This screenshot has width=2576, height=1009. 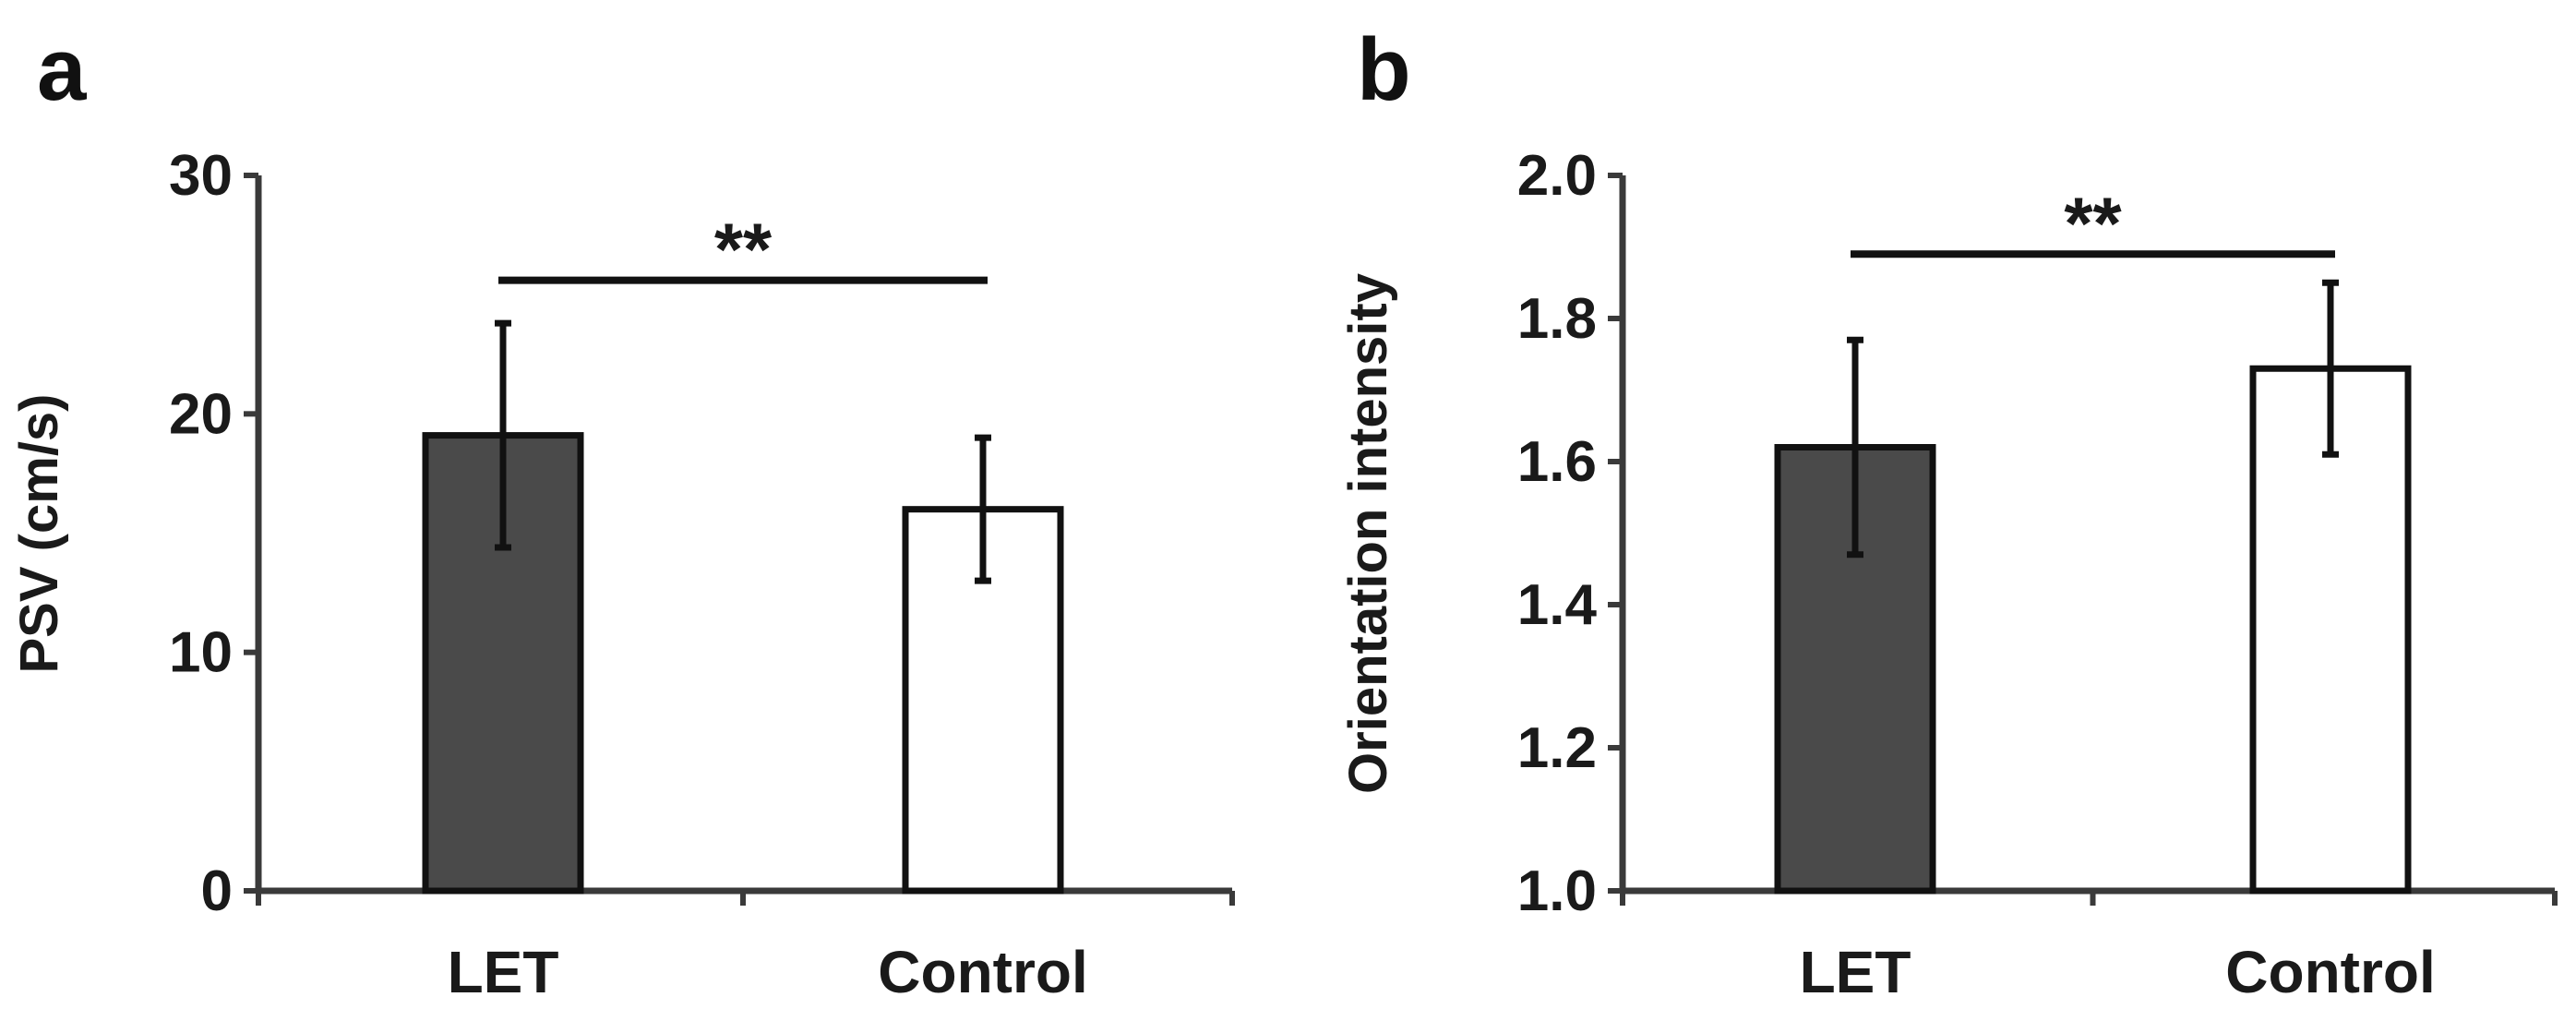 What do you see at coordinates (744, 250) in the screenshot?
I see `panel-a-significance-label: **` at bounding box center [744, 250].